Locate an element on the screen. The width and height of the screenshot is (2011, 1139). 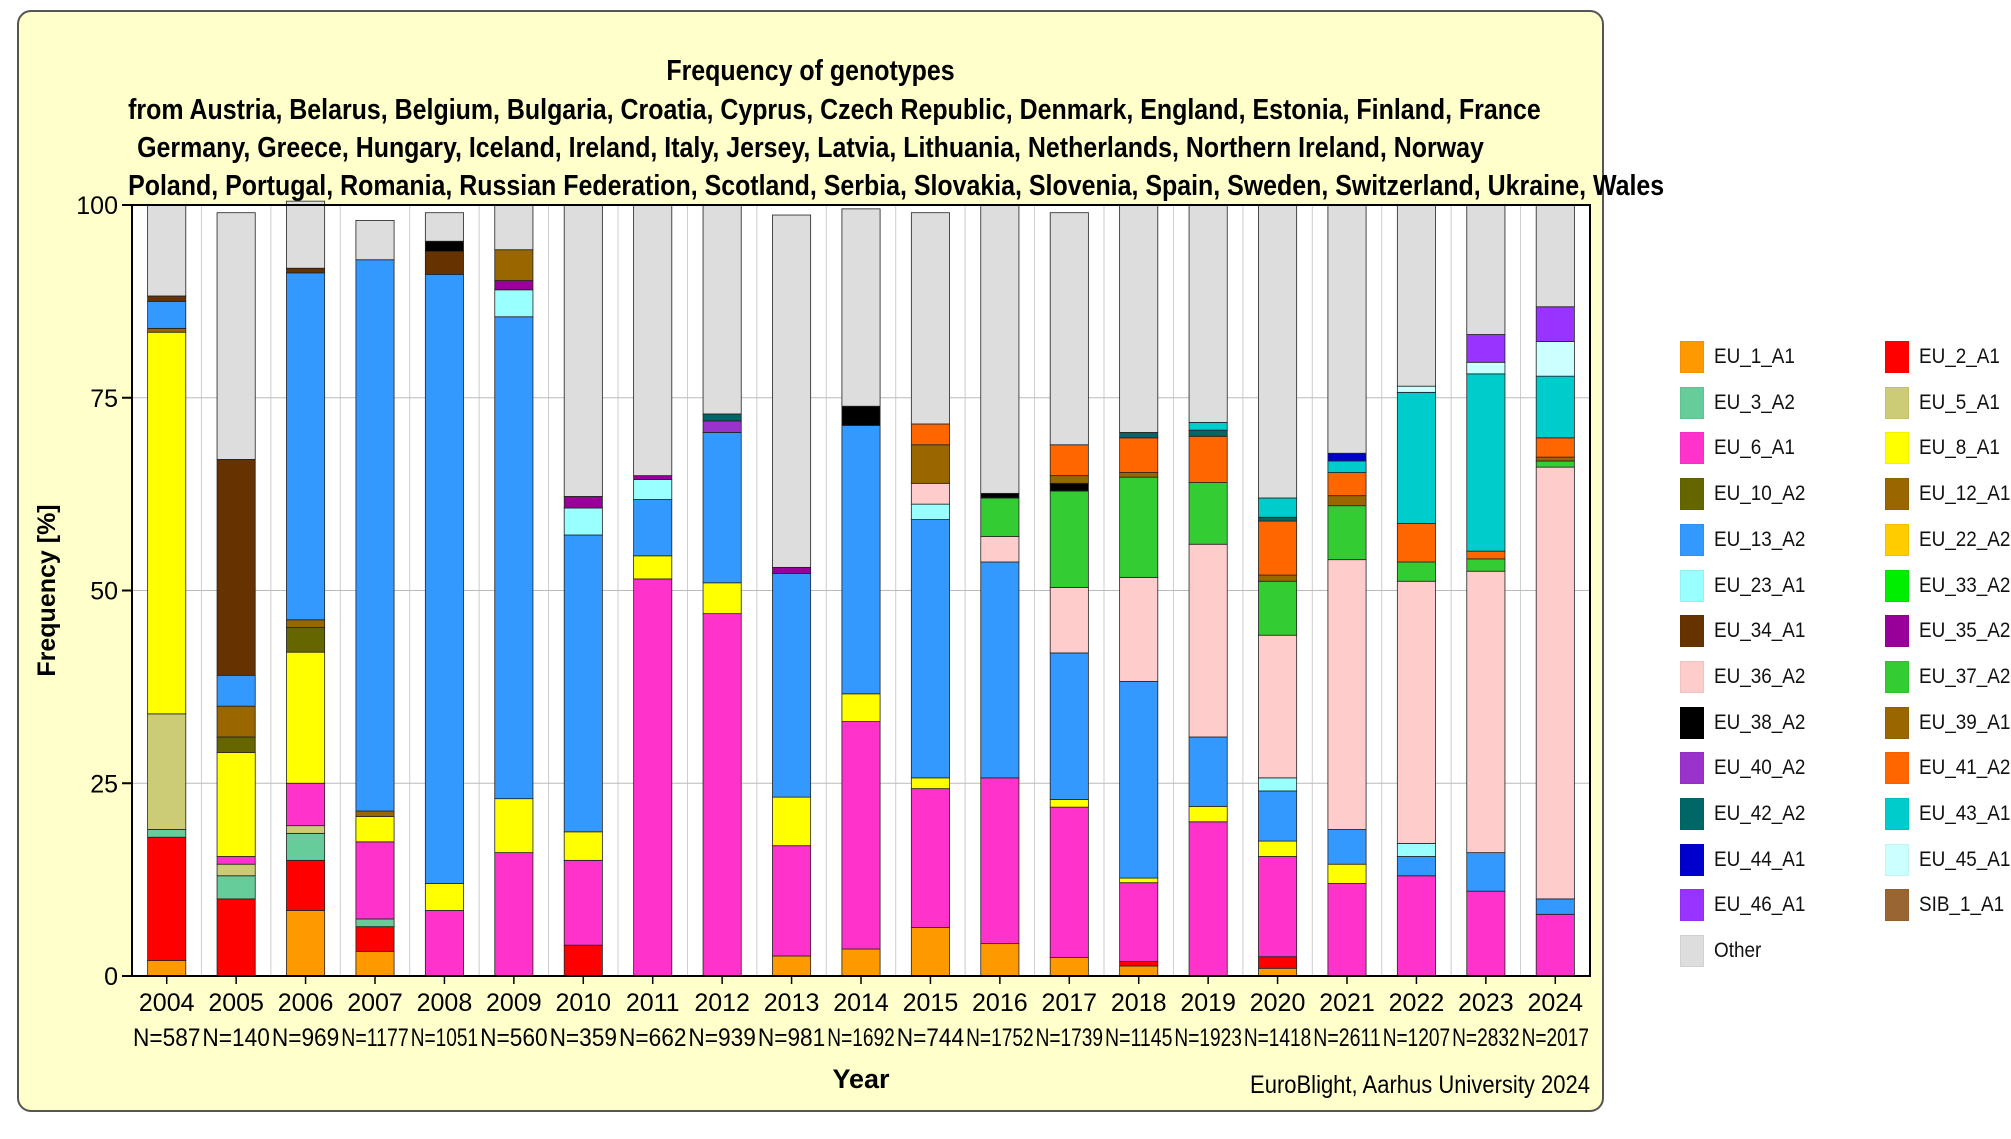
bar-segment-eu-41-a2-2022 is located at coordinates (1416, 543).